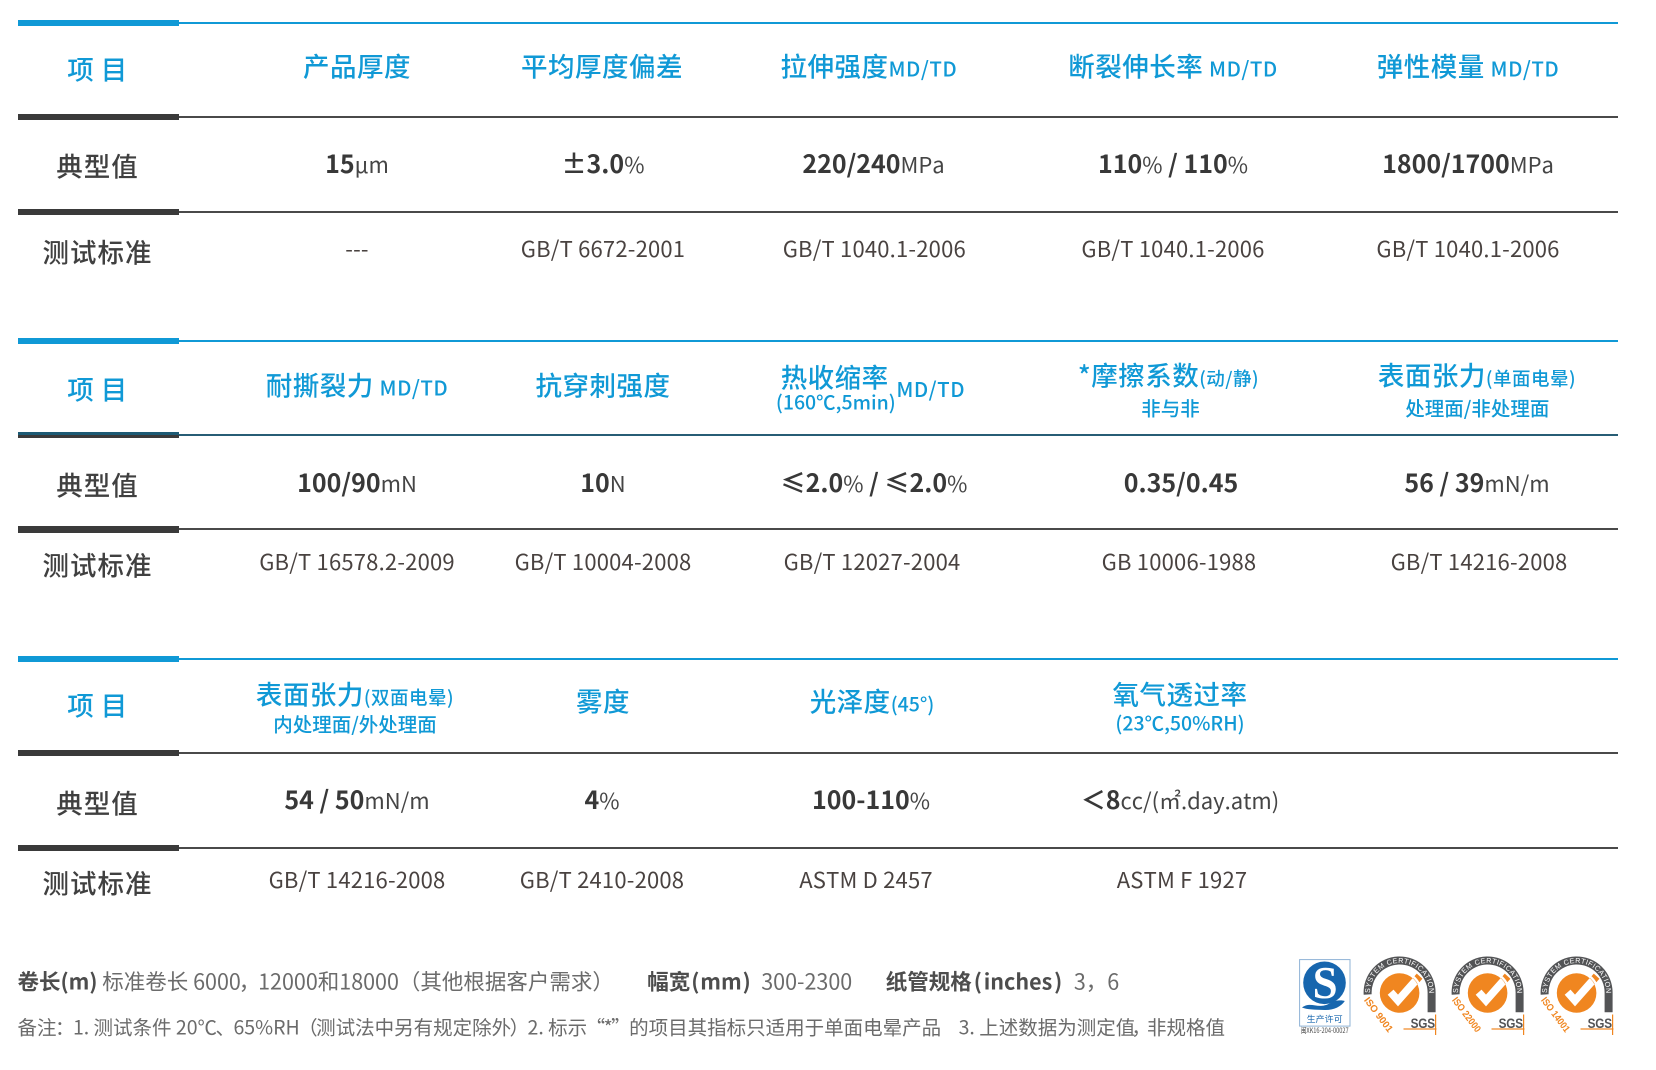 Image resolution: width=1656 pixels, height=1070 pixels. What do you see at coordinates (1325, 1031) in the screenshot?
I see `svg-text: 闽XK16-204-00027` at bounding box center [1325, 1031].